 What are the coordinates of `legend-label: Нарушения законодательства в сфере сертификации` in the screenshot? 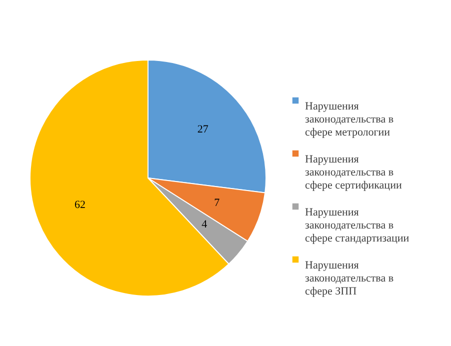 It's located at (353, 173).